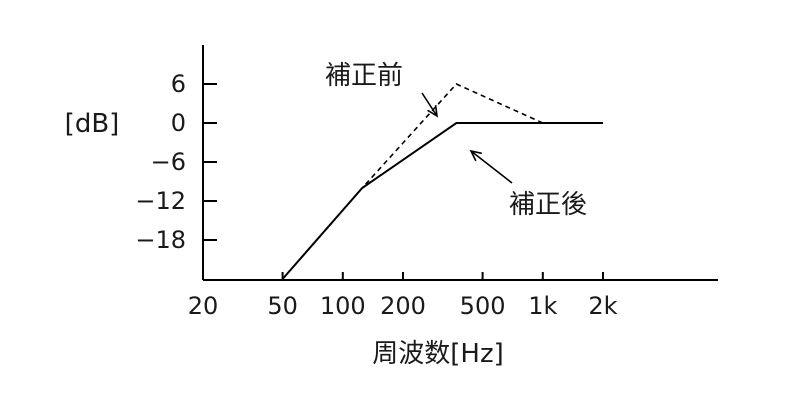 This screenshot has width=797, height=409. I want to click on y-axis-label: [dB], so click(92, 124).